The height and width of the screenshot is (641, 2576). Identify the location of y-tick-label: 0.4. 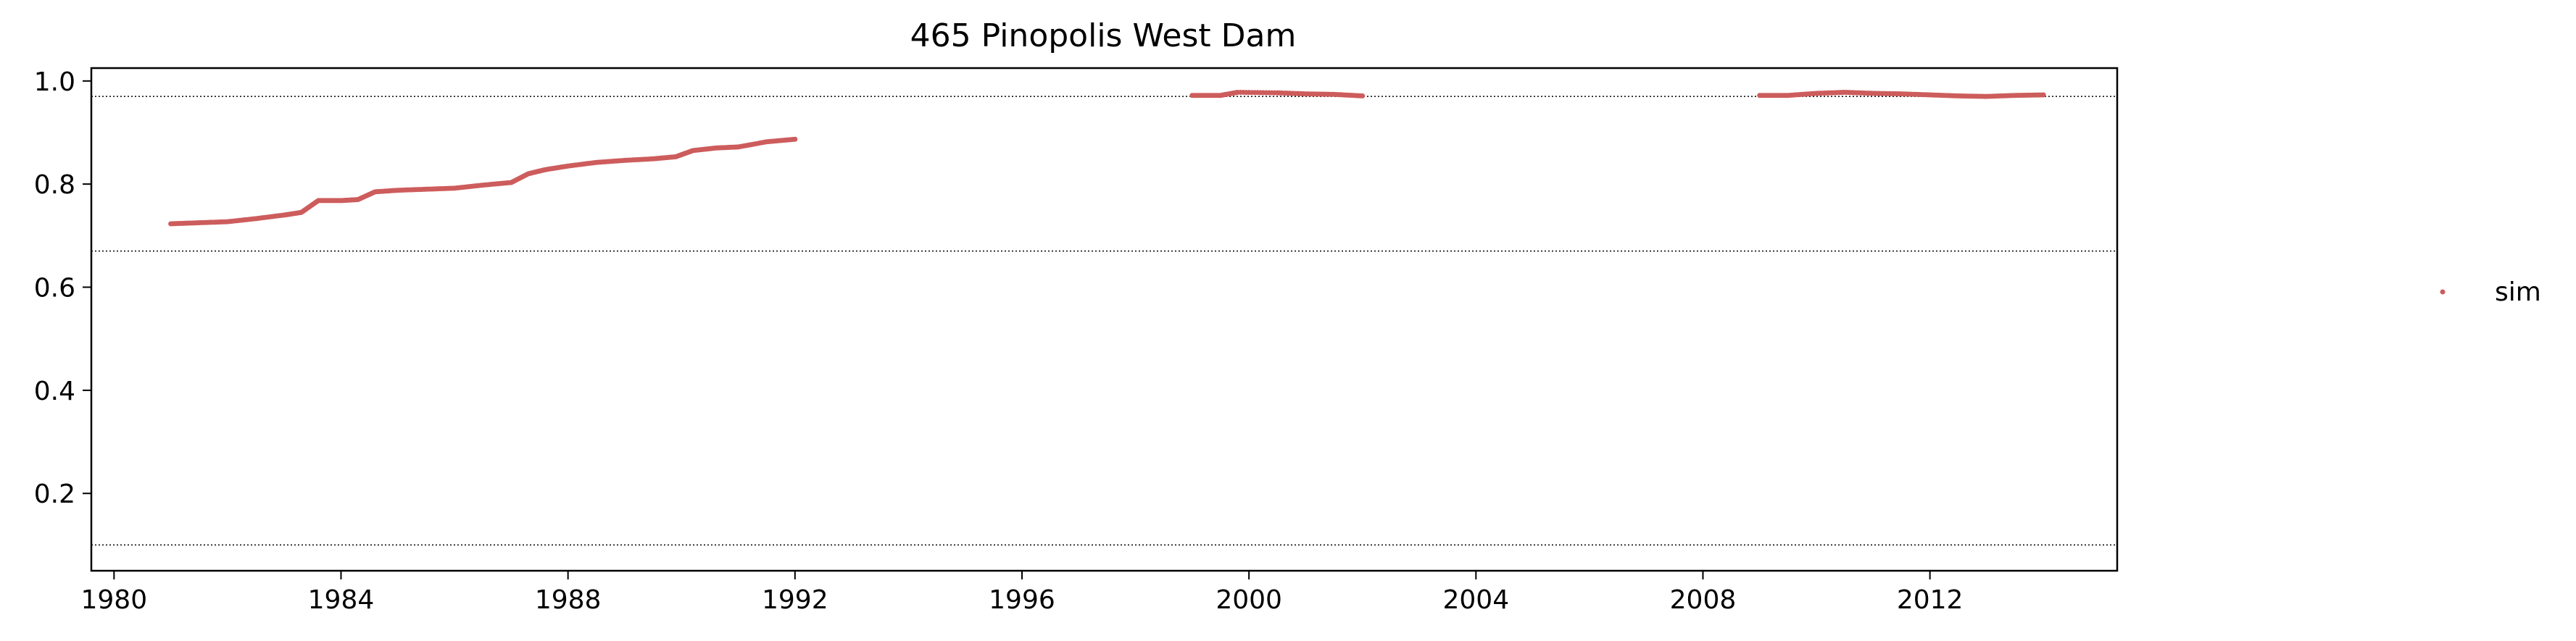
(54, 392).